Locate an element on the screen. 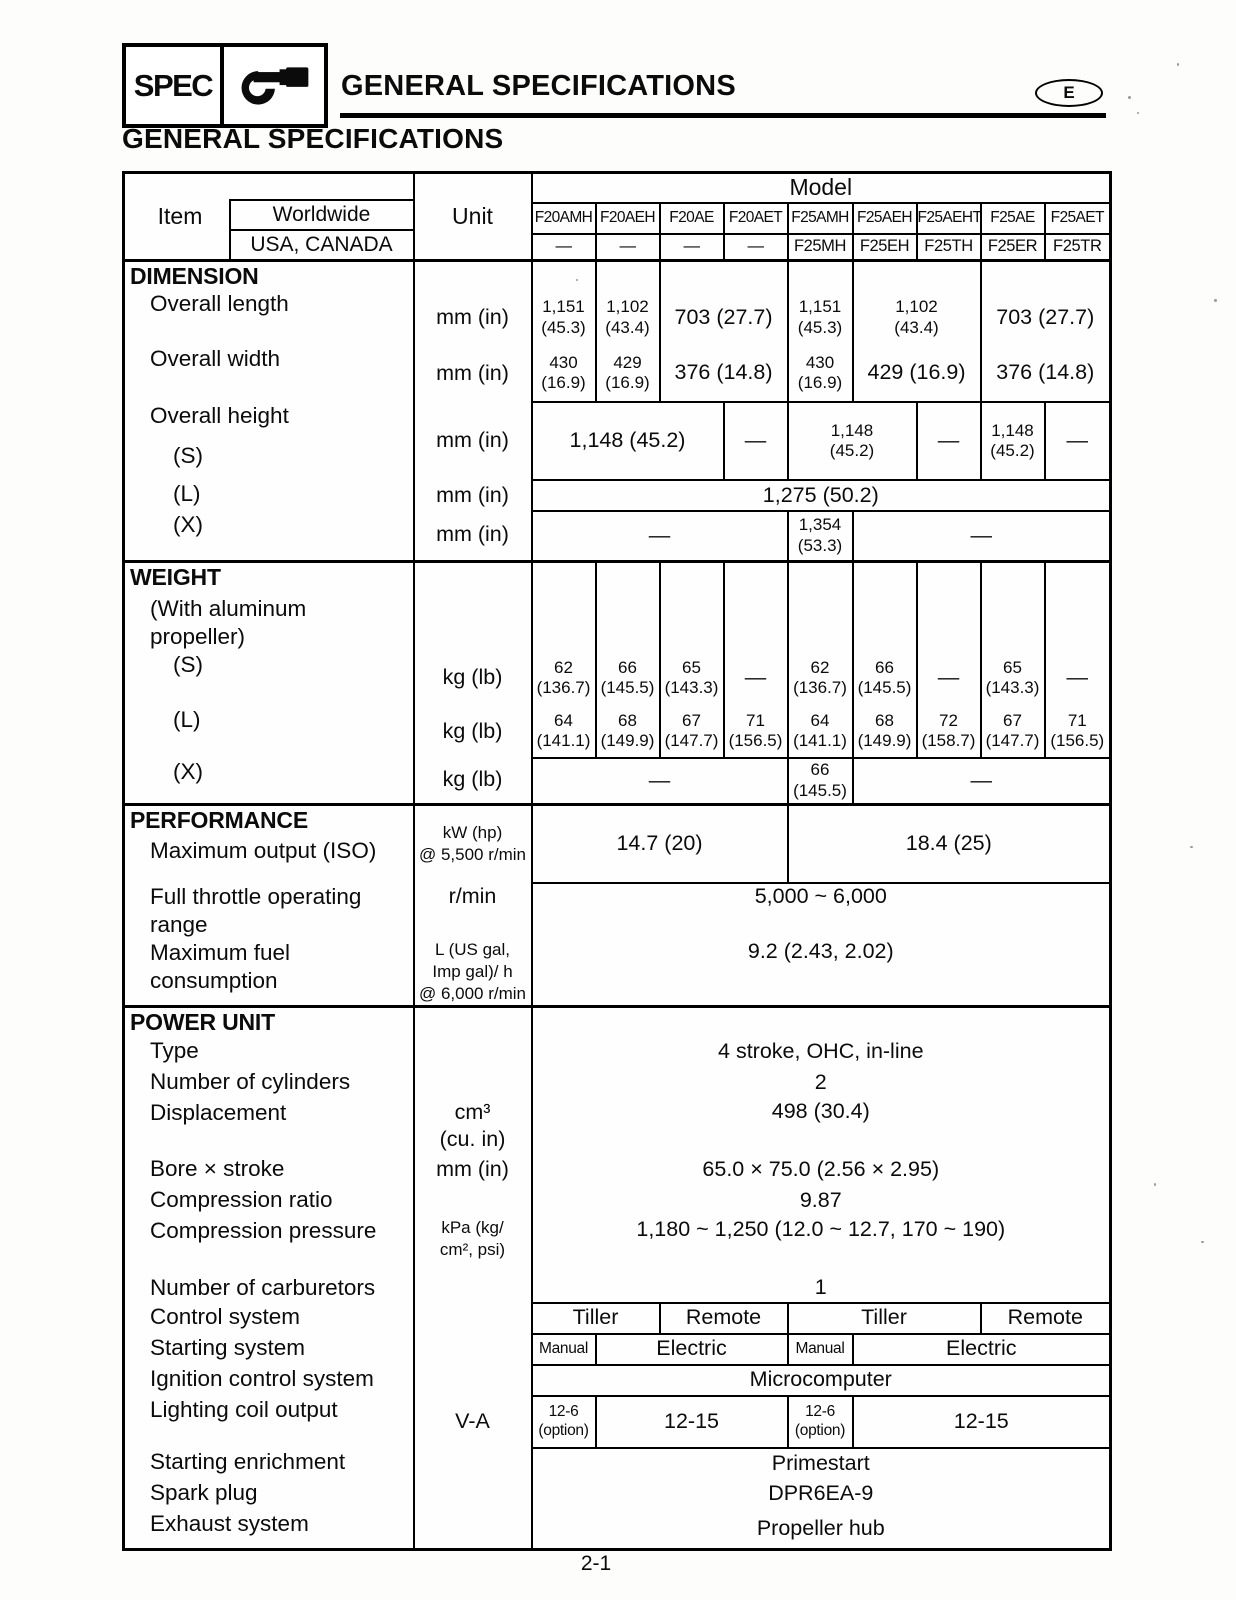 This screenshot has width=1236, height=1600. item-label: Overall height is located at coordinates (219, 415).